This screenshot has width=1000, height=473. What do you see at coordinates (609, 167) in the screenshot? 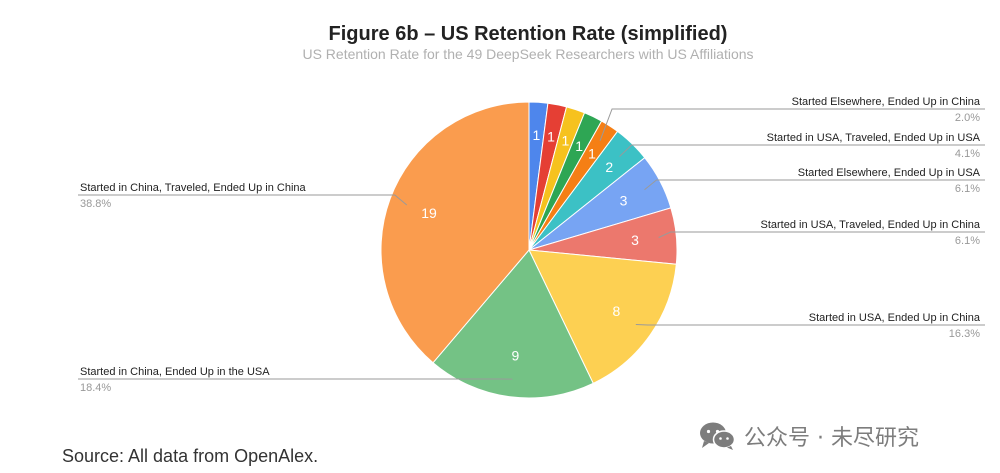
I see `slice-value-label: 2` at bounding box center [609, 167].